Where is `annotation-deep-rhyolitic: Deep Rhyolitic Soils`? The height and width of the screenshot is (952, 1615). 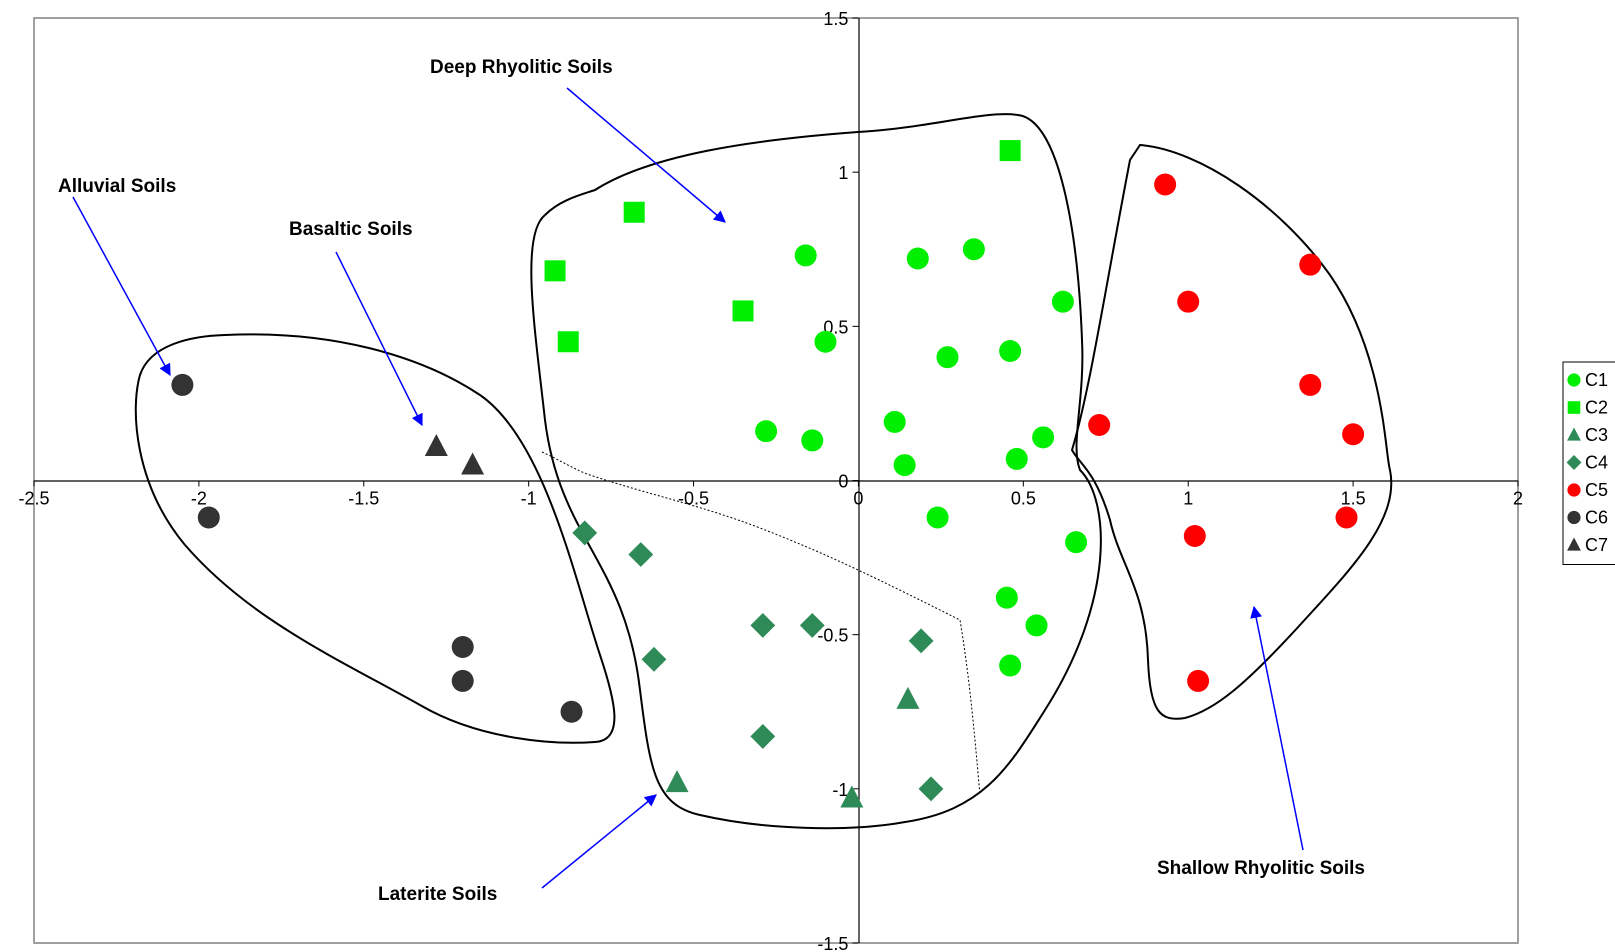
annotation-deep-rhyolitic: Deep Rhyolitic Soils is located at coordinates (521, 67).